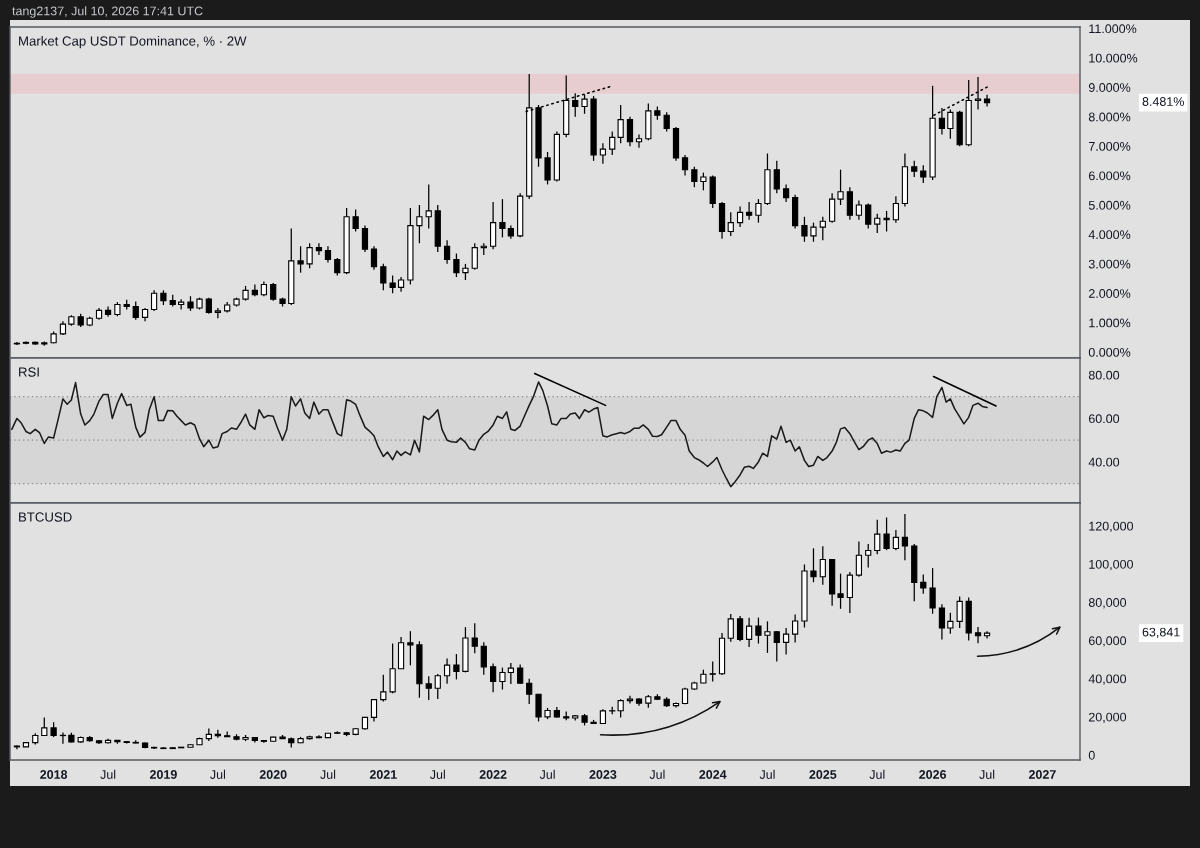  I want to click on y-tick-label: 100,000, so click(1111, 565).